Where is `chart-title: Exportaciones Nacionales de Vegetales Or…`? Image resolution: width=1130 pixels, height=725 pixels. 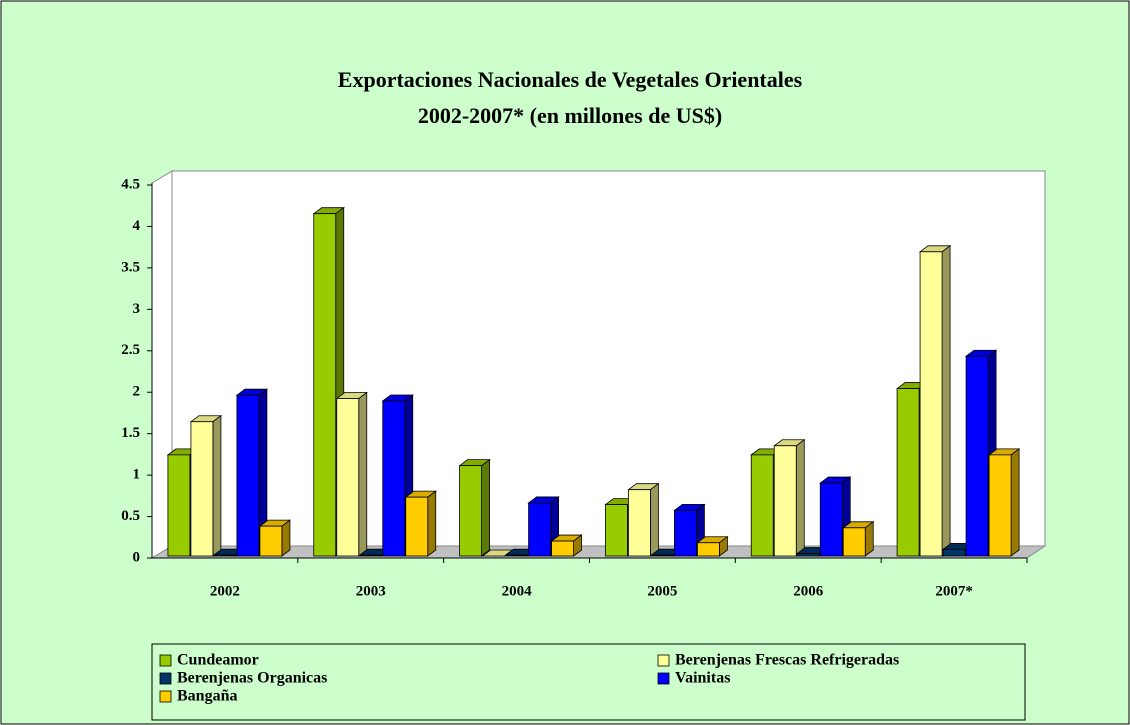 chart-title: Exportaciones Nacionales de Vegetales Or… is located at coordinates (570, 79).